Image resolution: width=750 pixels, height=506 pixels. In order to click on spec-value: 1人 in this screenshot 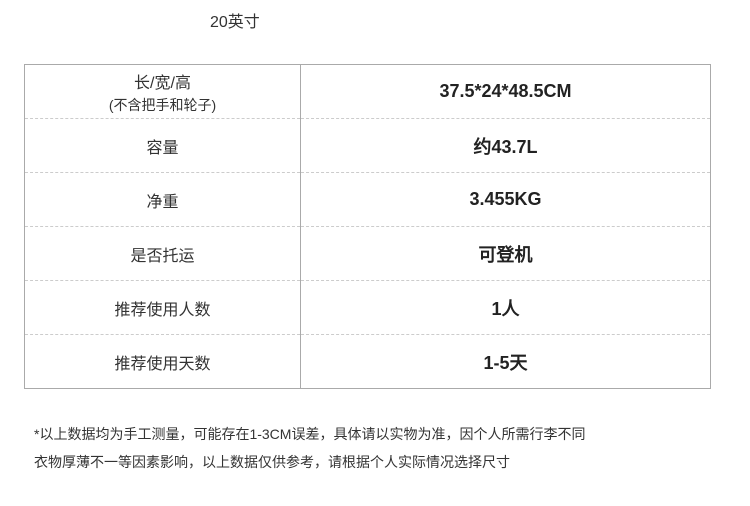, I will do `click(505, 307)`.